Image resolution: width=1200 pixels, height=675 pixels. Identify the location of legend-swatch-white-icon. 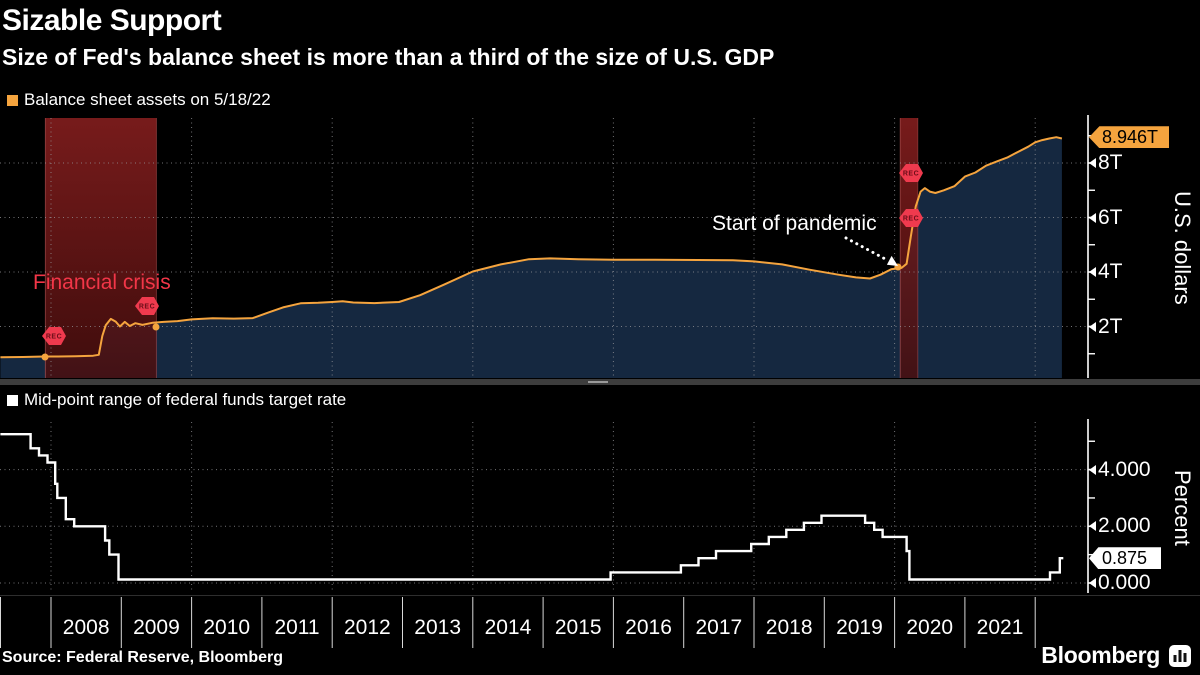
(12, 400).